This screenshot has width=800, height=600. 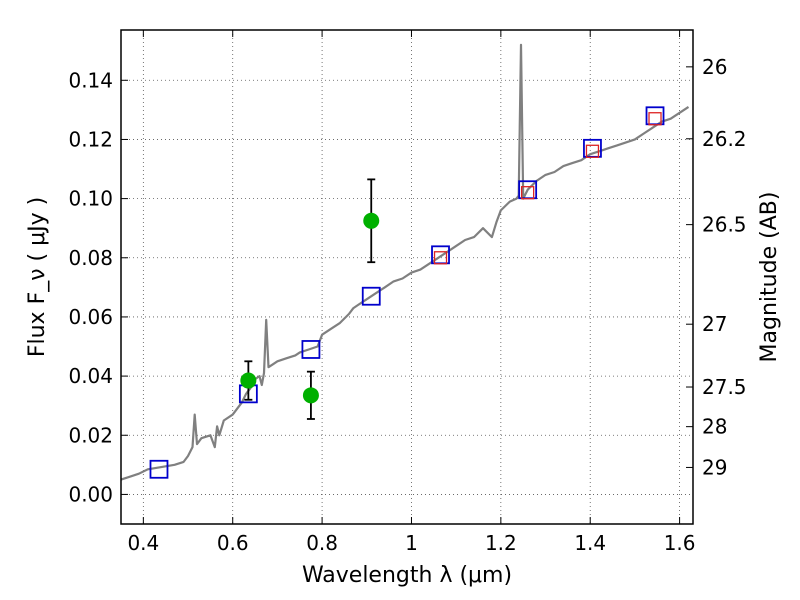 What do you see at coordinates (143, 543) in the screenshot?
I see `x-tick-label: 0.4` at bounding box center [143, 543].